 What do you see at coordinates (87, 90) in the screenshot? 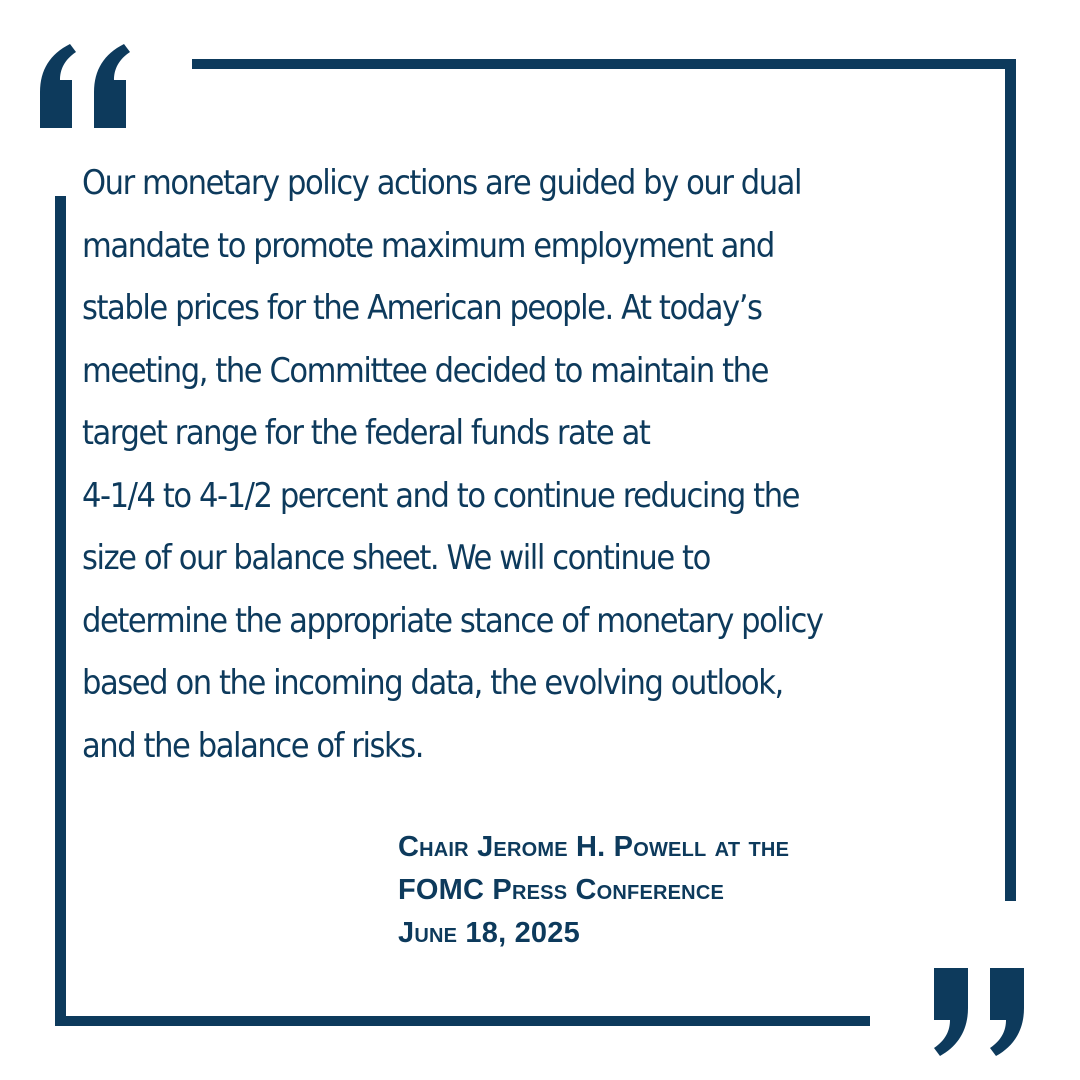
I see `open-quote-icon` at bounding box center [87, 90].